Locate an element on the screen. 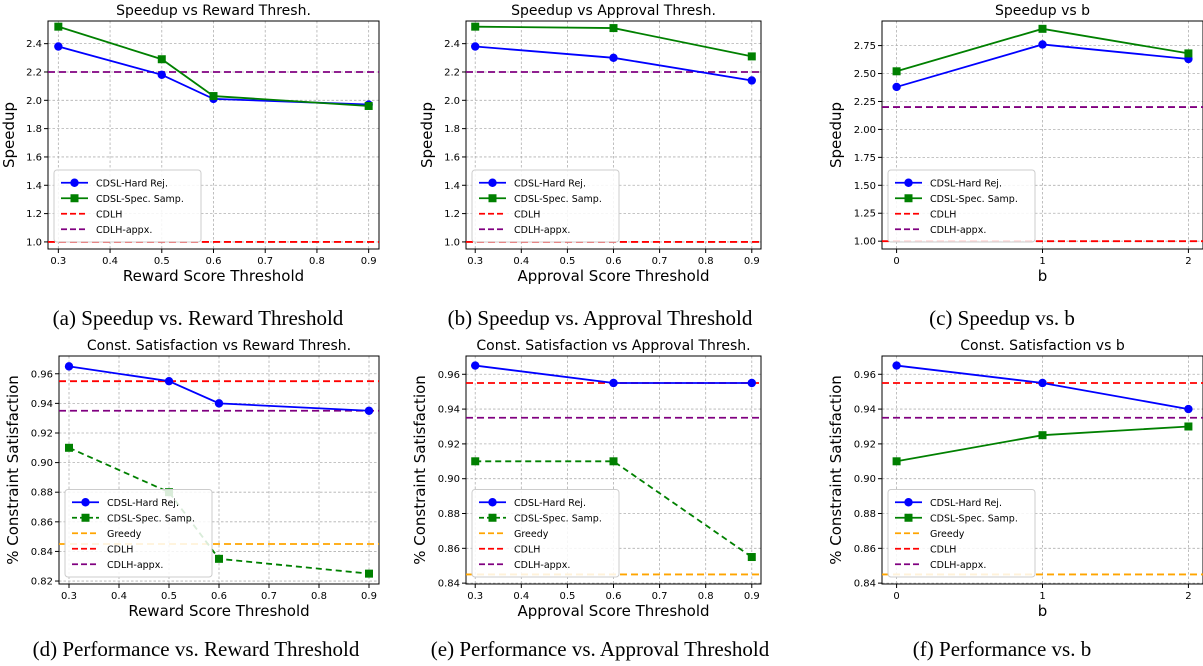 The image size is (1203, 666). x-tick-label: 0 is located at coordinates (896, 261).